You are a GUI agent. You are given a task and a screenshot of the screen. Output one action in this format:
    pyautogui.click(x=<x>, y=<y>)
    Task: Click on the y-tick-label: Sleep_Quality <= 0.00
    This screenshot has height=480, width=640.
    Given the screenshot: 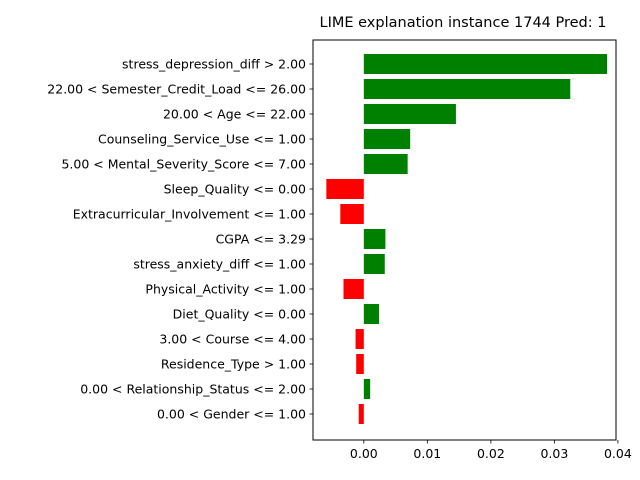 What is the action you would take?
    pyautogui.click(x=235, y=189)
    